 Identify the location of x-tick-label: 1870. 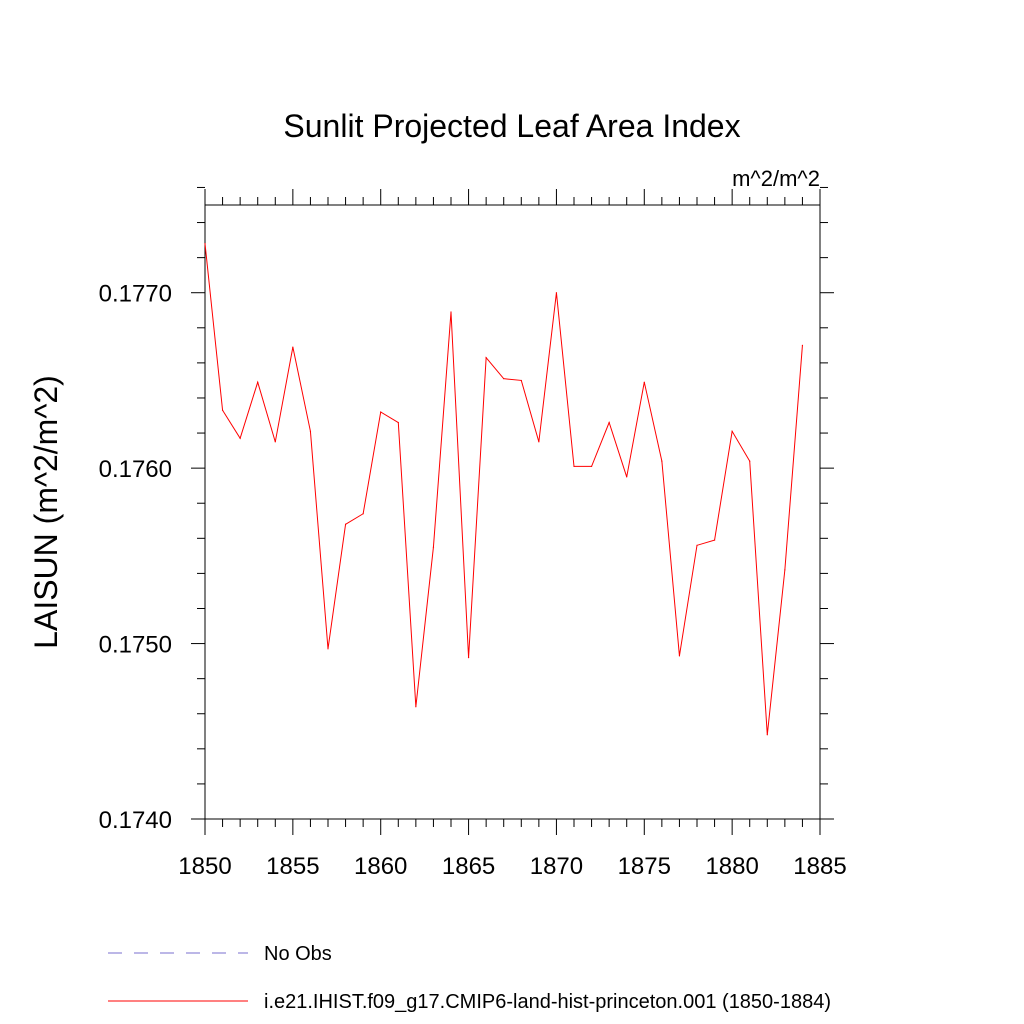
(556, 866).